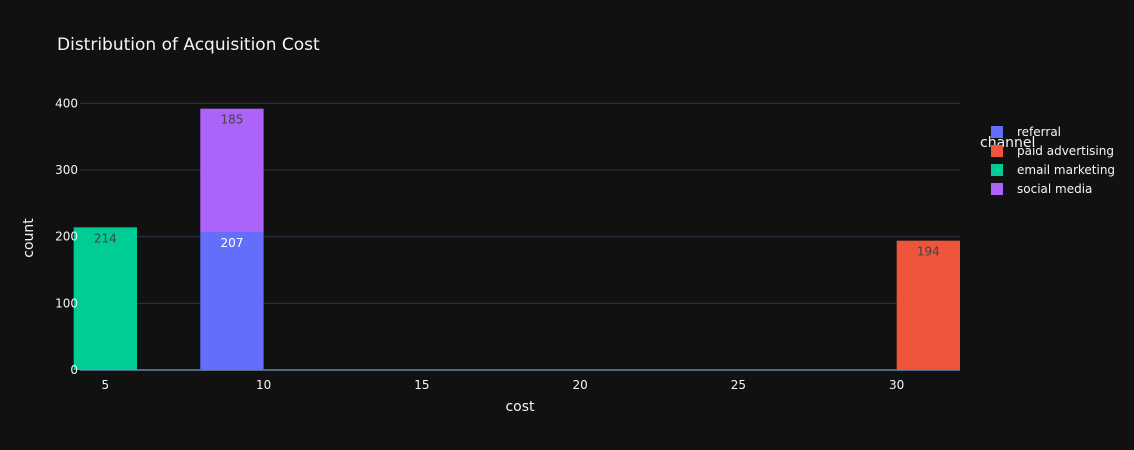 This screenshot has width=1134, height=450. What do you see at coordinates (738, 385) in the screenshot?
I see `x-tick-label: 25` at bounding box center [738, 385].